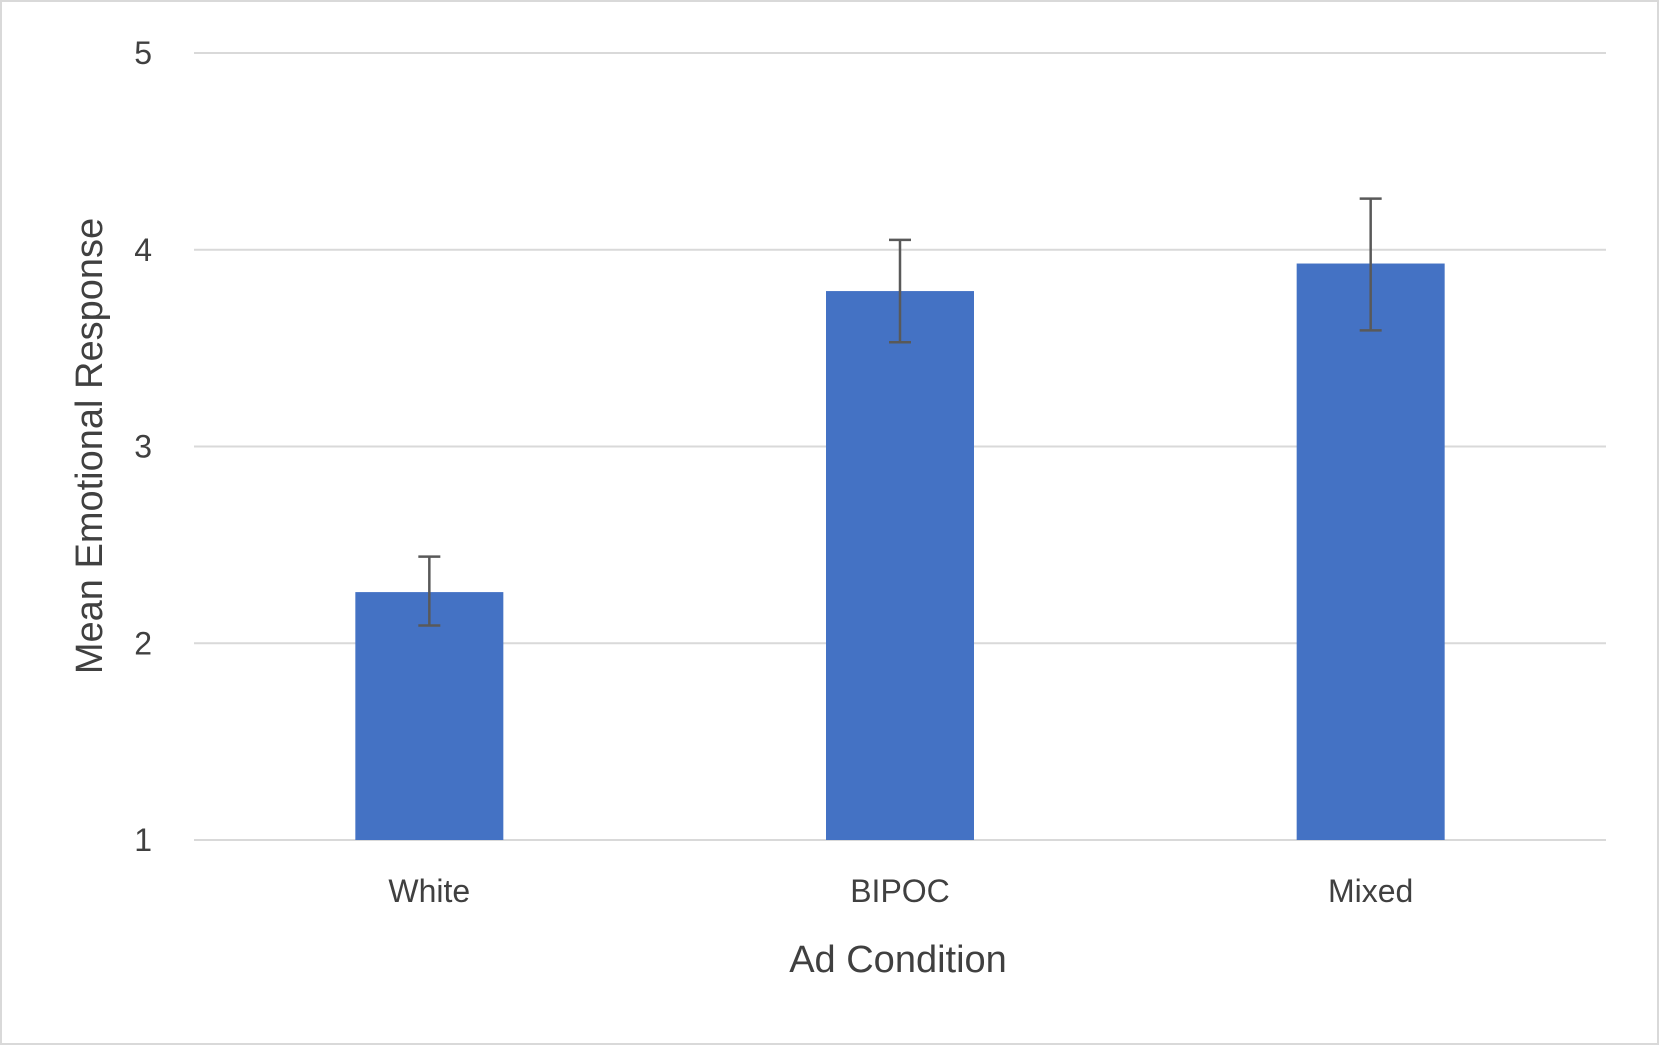 The image size is (1659, 1047). Describe the element at coordinates (429, 716) in the screenshot. I see `bar-white` at that location.